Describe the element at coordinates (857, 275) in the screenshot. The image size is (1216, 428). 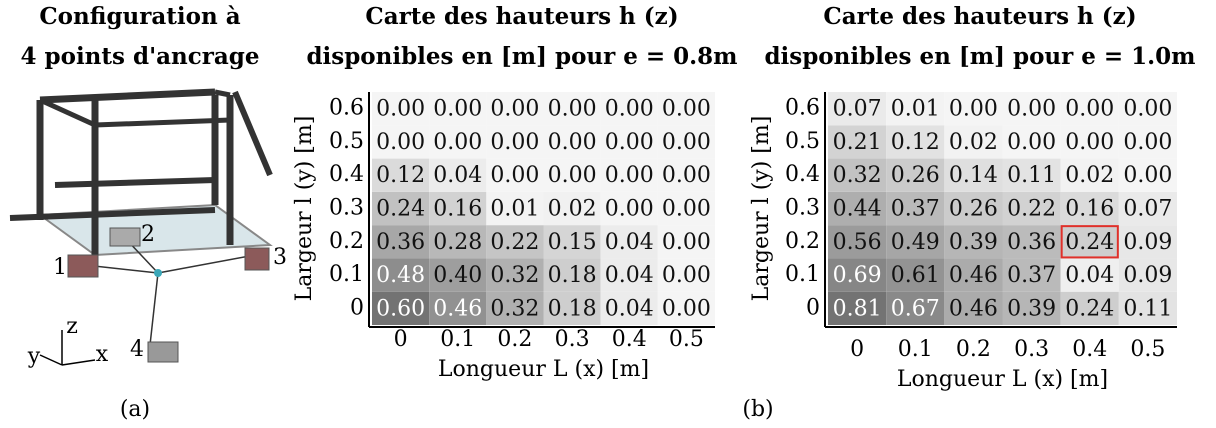
I see `cell-label: 0.69` at that location.